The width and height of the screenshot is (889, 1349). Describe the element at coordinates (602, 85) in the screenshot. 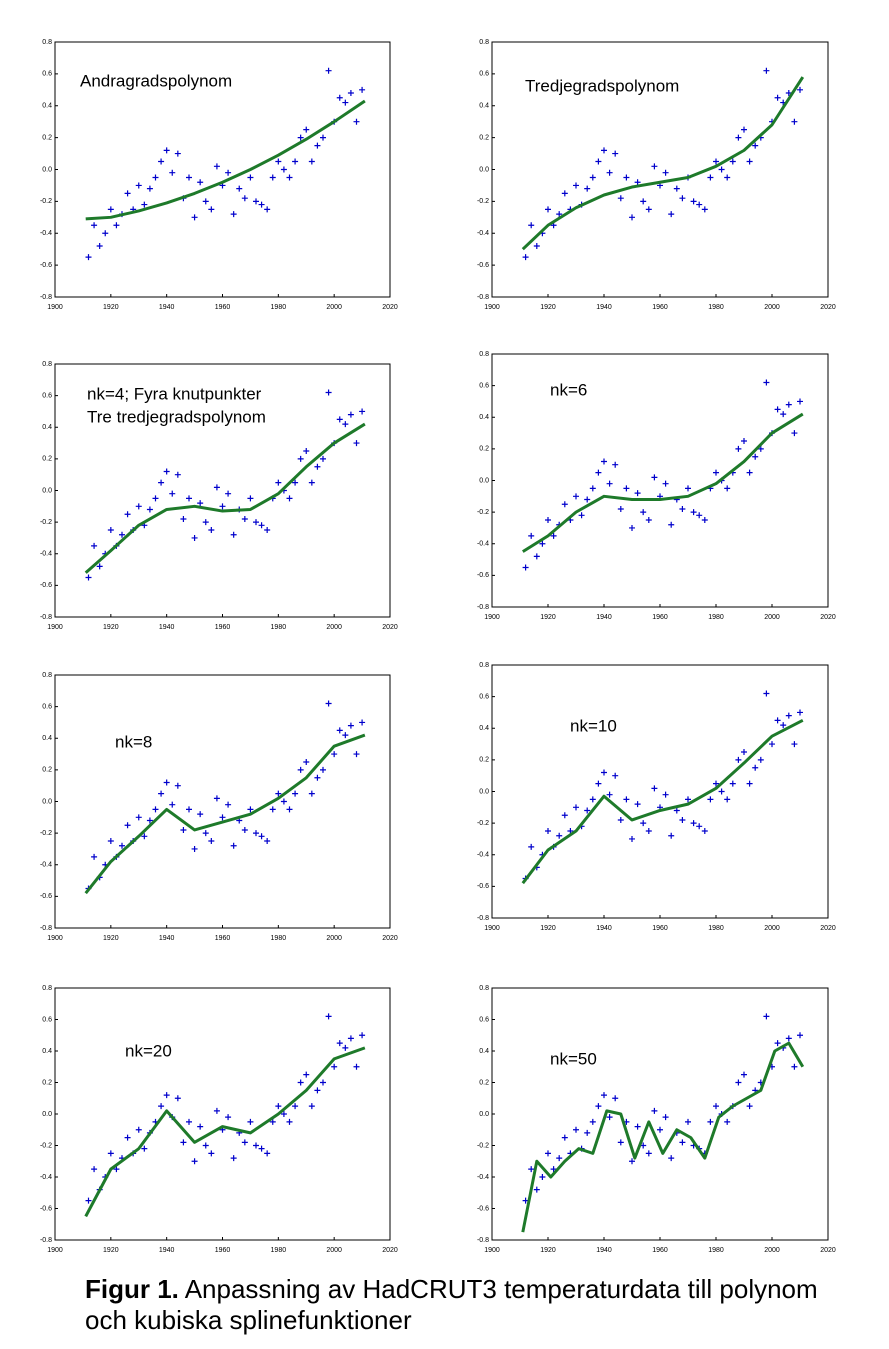

I see `annotation: Tredjegradspolynom` at that location.